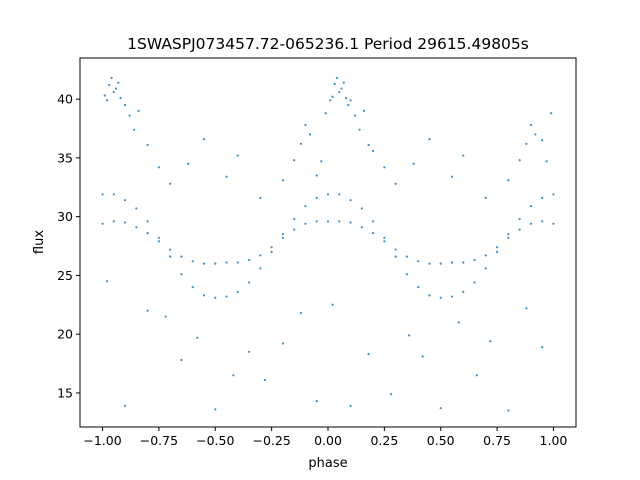  Describe the element at coordinates (102, 440) in the screenshot. I see `x-tick-label: −1.00` at that location.